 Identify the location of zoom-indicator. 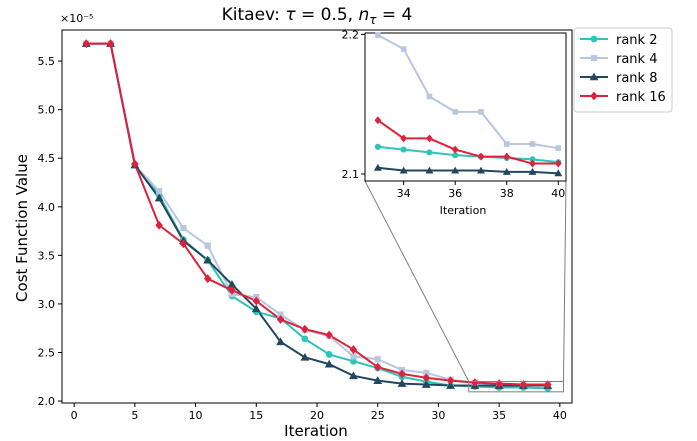
(465, 286).